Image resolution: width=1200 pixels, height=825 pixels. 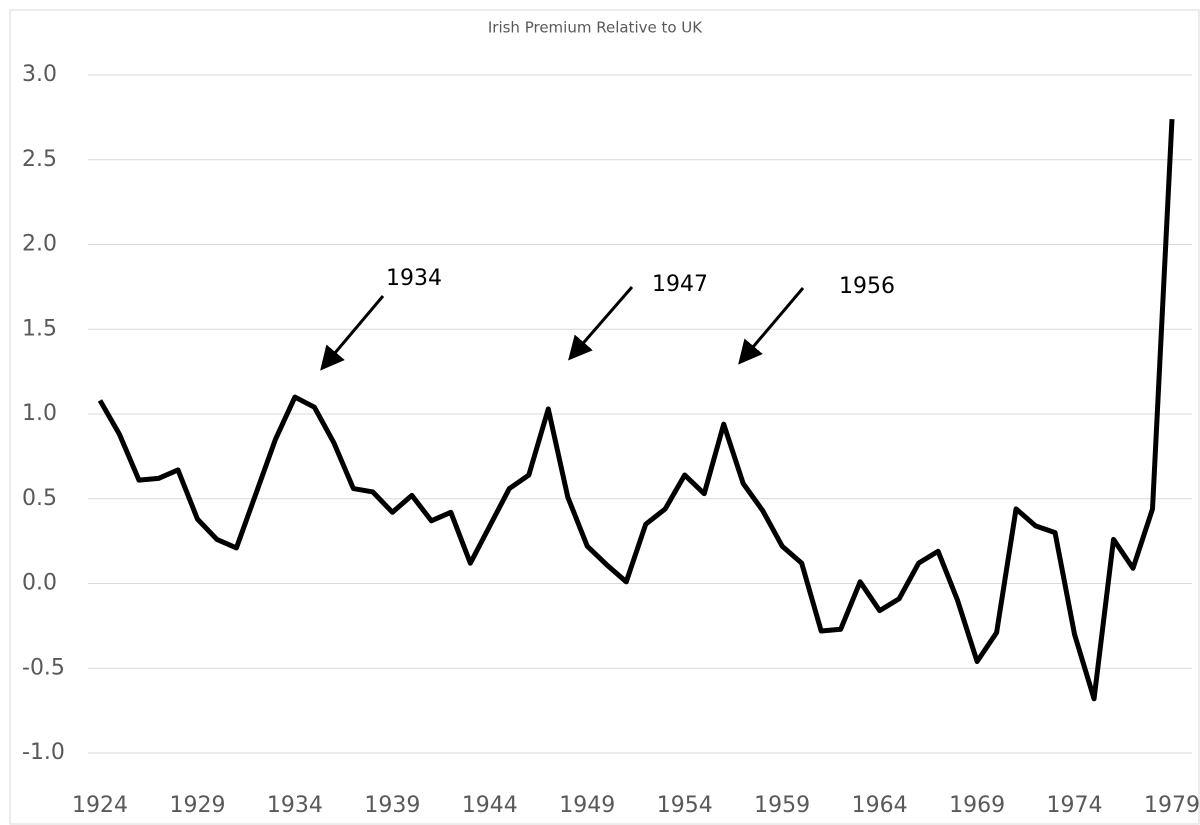 I want to click on x-tick-label: 1954, so click(x=685, y=805).